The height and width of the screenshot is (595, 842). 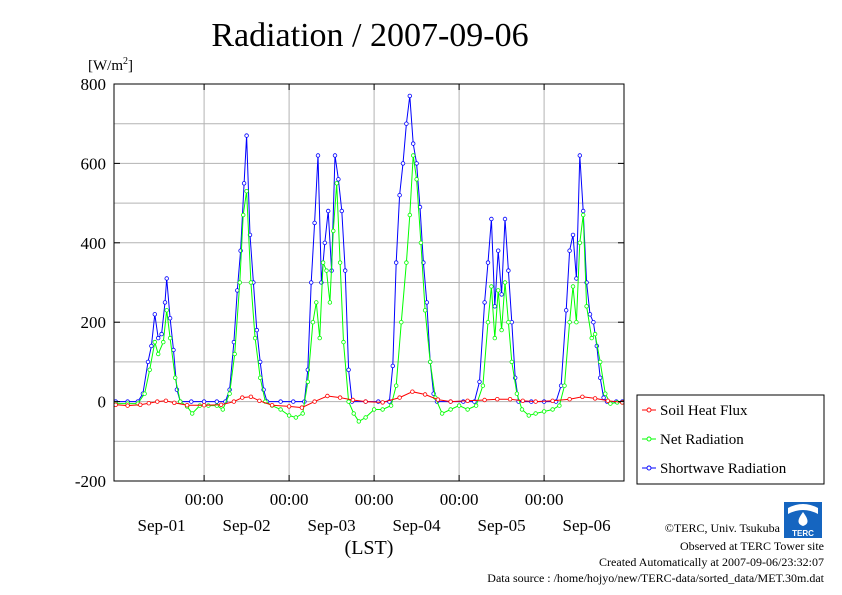 I want to click on legend-label: Soil Heat Flux, so click(x=704, y=411).